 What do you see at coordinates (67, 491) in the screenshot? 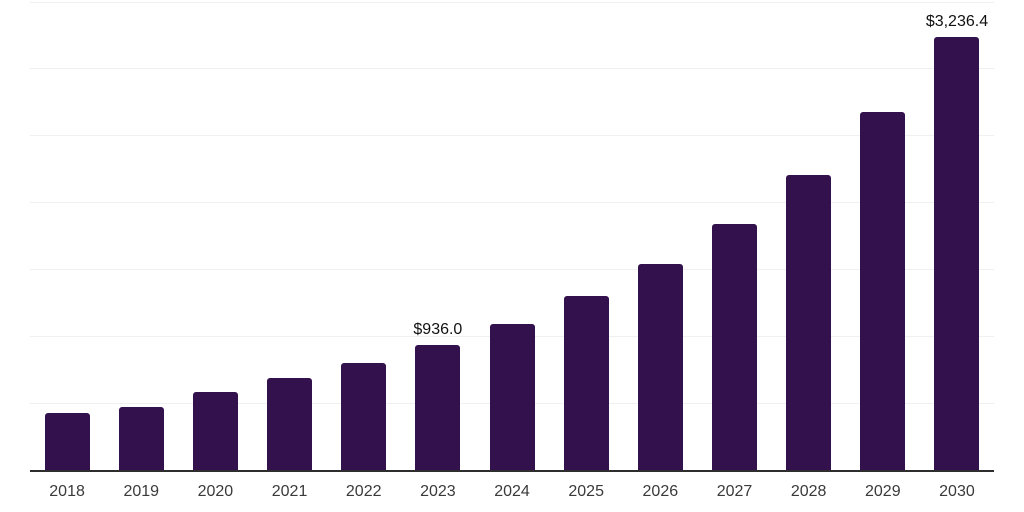
I see `x-tick-2018: 2018` at bounding box center [67, 491].